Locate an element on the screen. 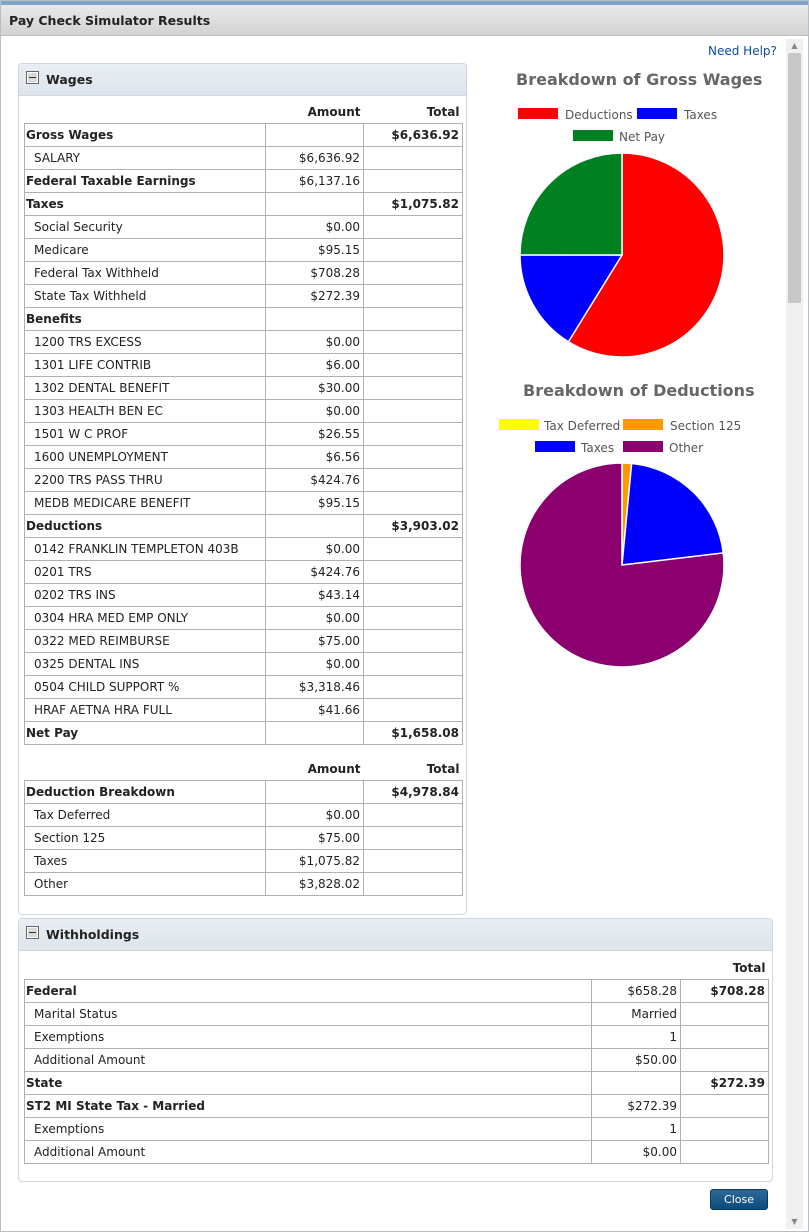  table-row: 1301 LIFE CONTRIB $6.00 is located at coordinates (243, 364).